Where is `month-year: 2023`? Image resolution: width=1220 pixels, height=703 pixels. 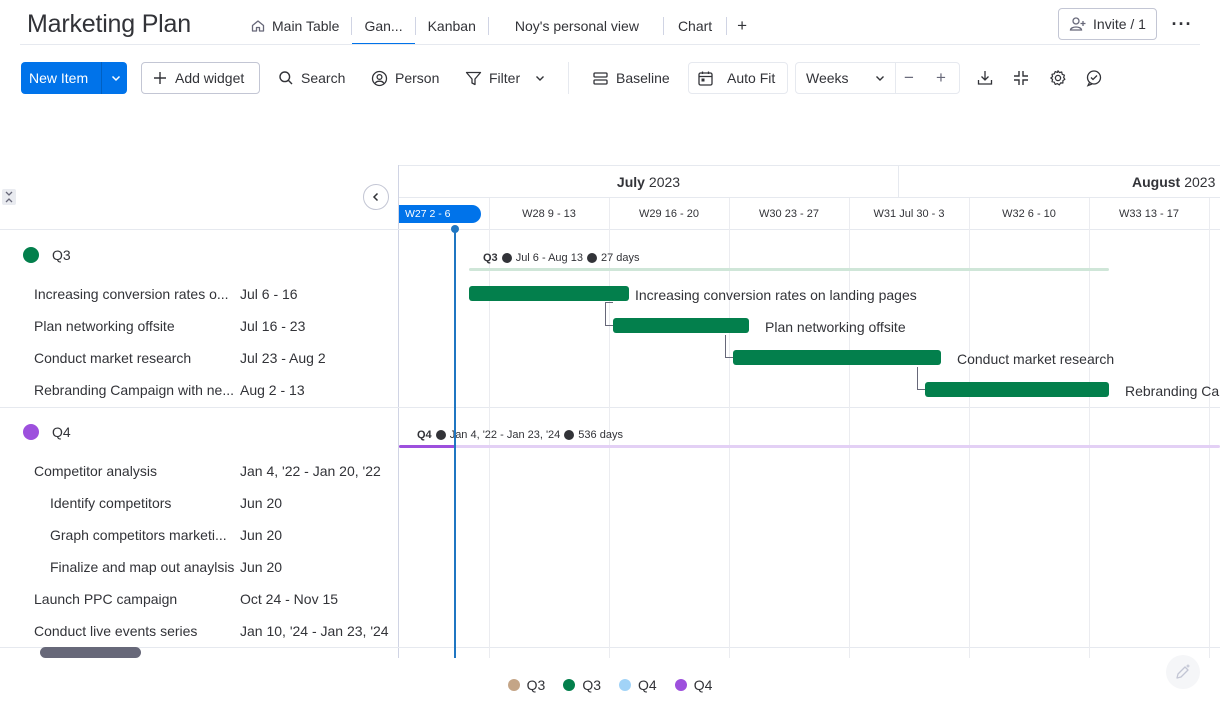
month-year: 2023 is located at coordinates (664, 182).